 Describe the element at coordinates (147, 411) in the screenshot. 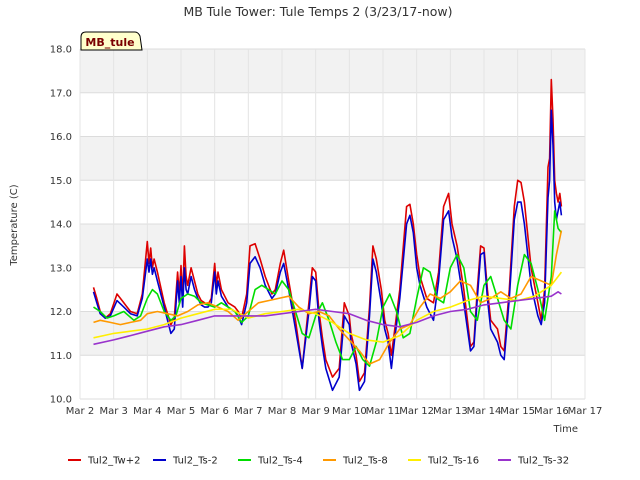

I see `x-tick-label: Mar 4` at that location.